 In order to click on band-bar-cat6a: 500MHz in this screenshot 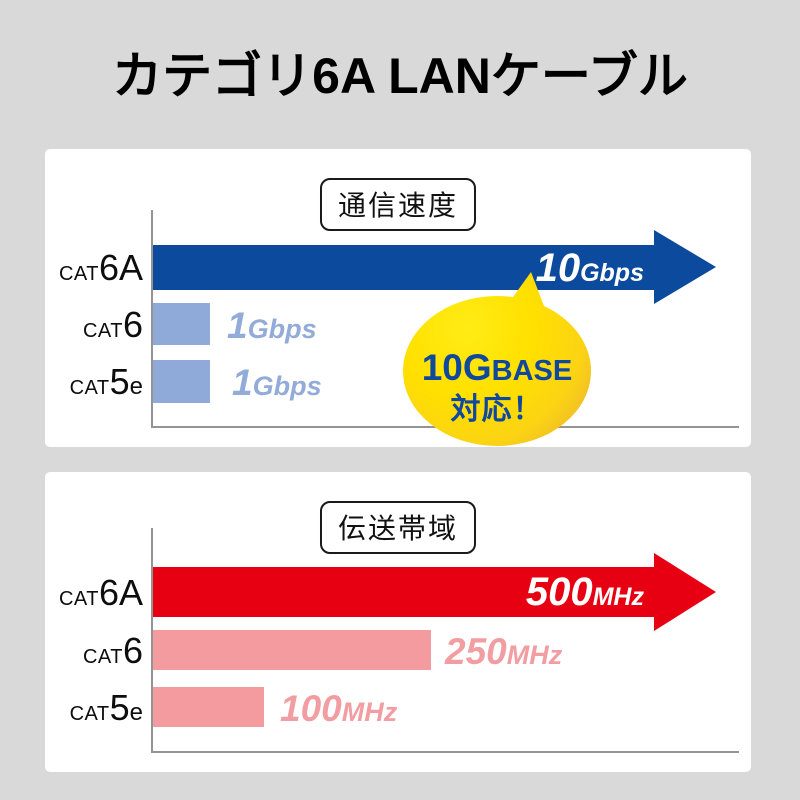, I will do `click(403, 592)`.